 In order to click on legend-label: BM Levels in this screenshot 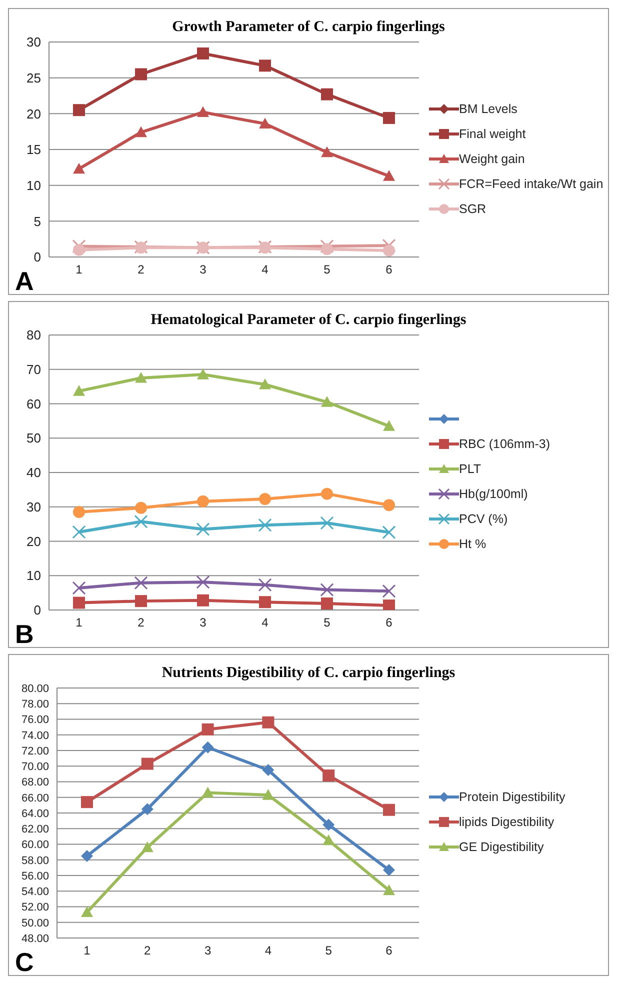, I will do `click(488, 109)`.